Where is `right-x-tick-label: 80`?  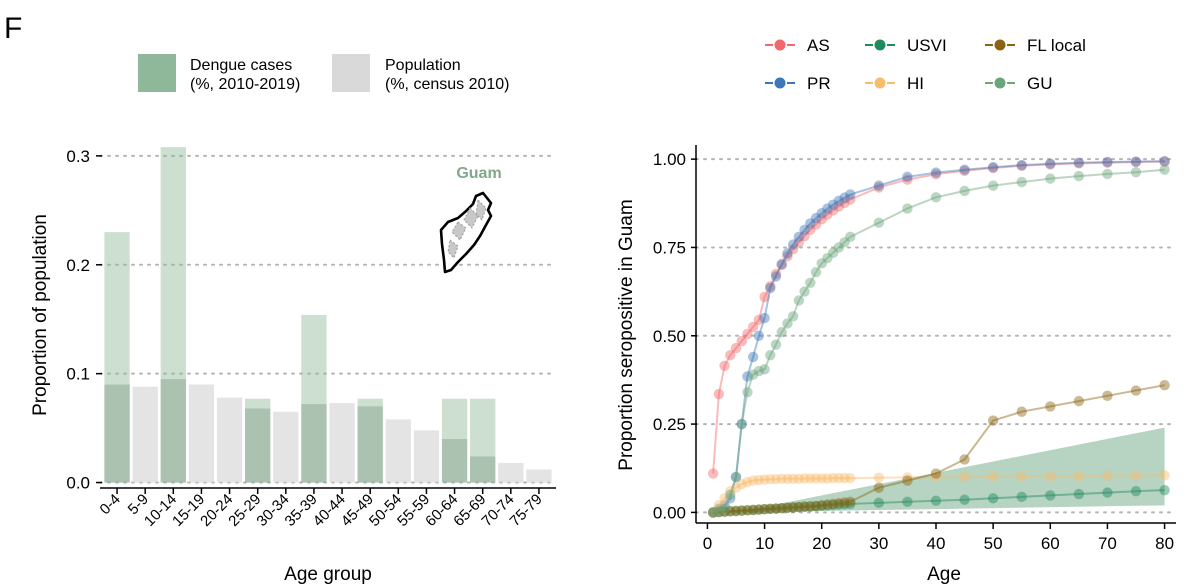
right-x-tick-label: 80 is located at coordinates (1164, 543).